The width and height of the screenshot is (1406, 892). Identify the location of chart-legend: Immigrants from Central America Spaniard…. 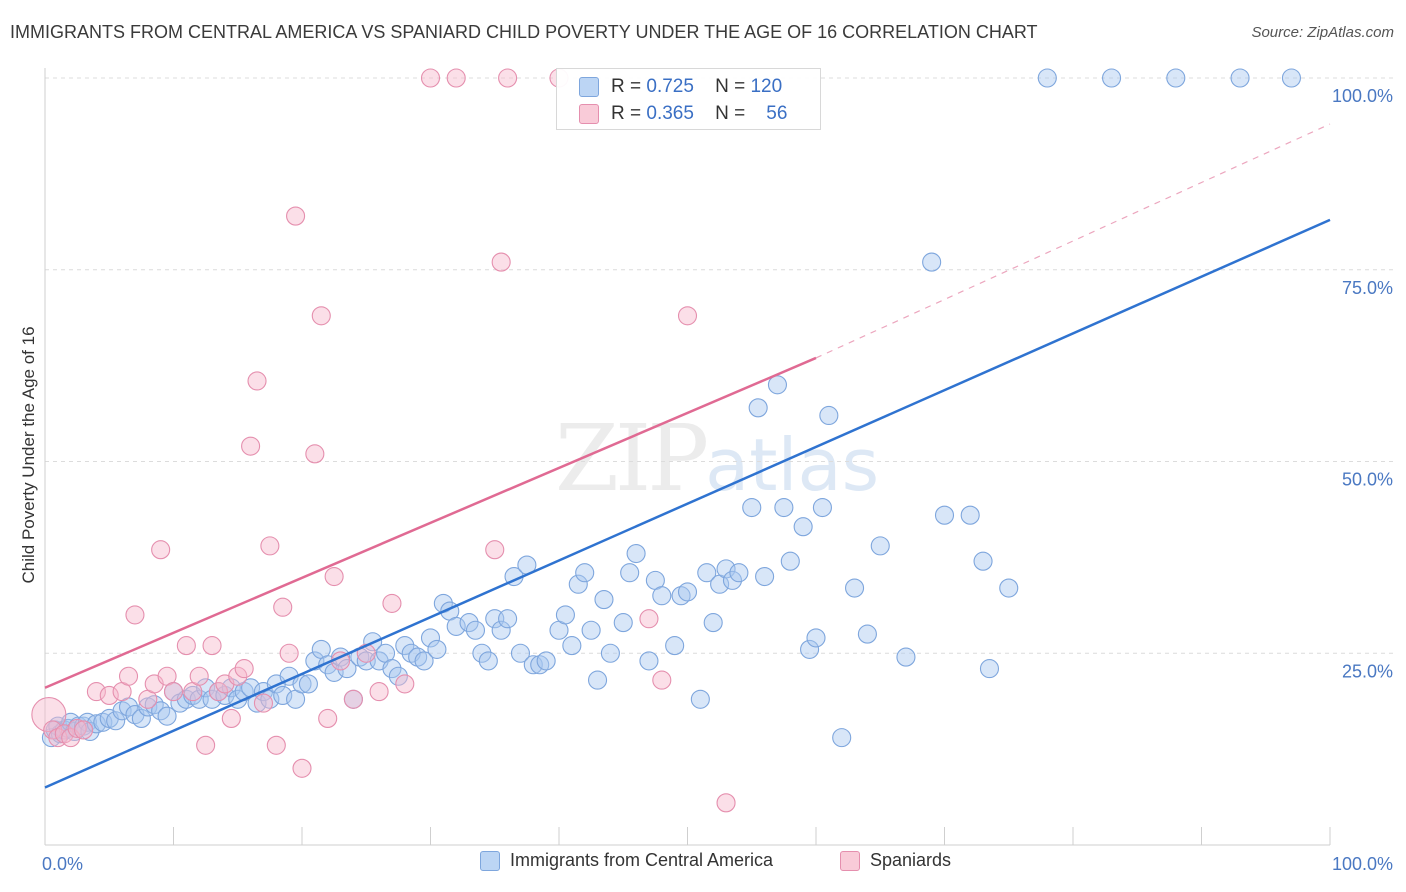
(703, 865).